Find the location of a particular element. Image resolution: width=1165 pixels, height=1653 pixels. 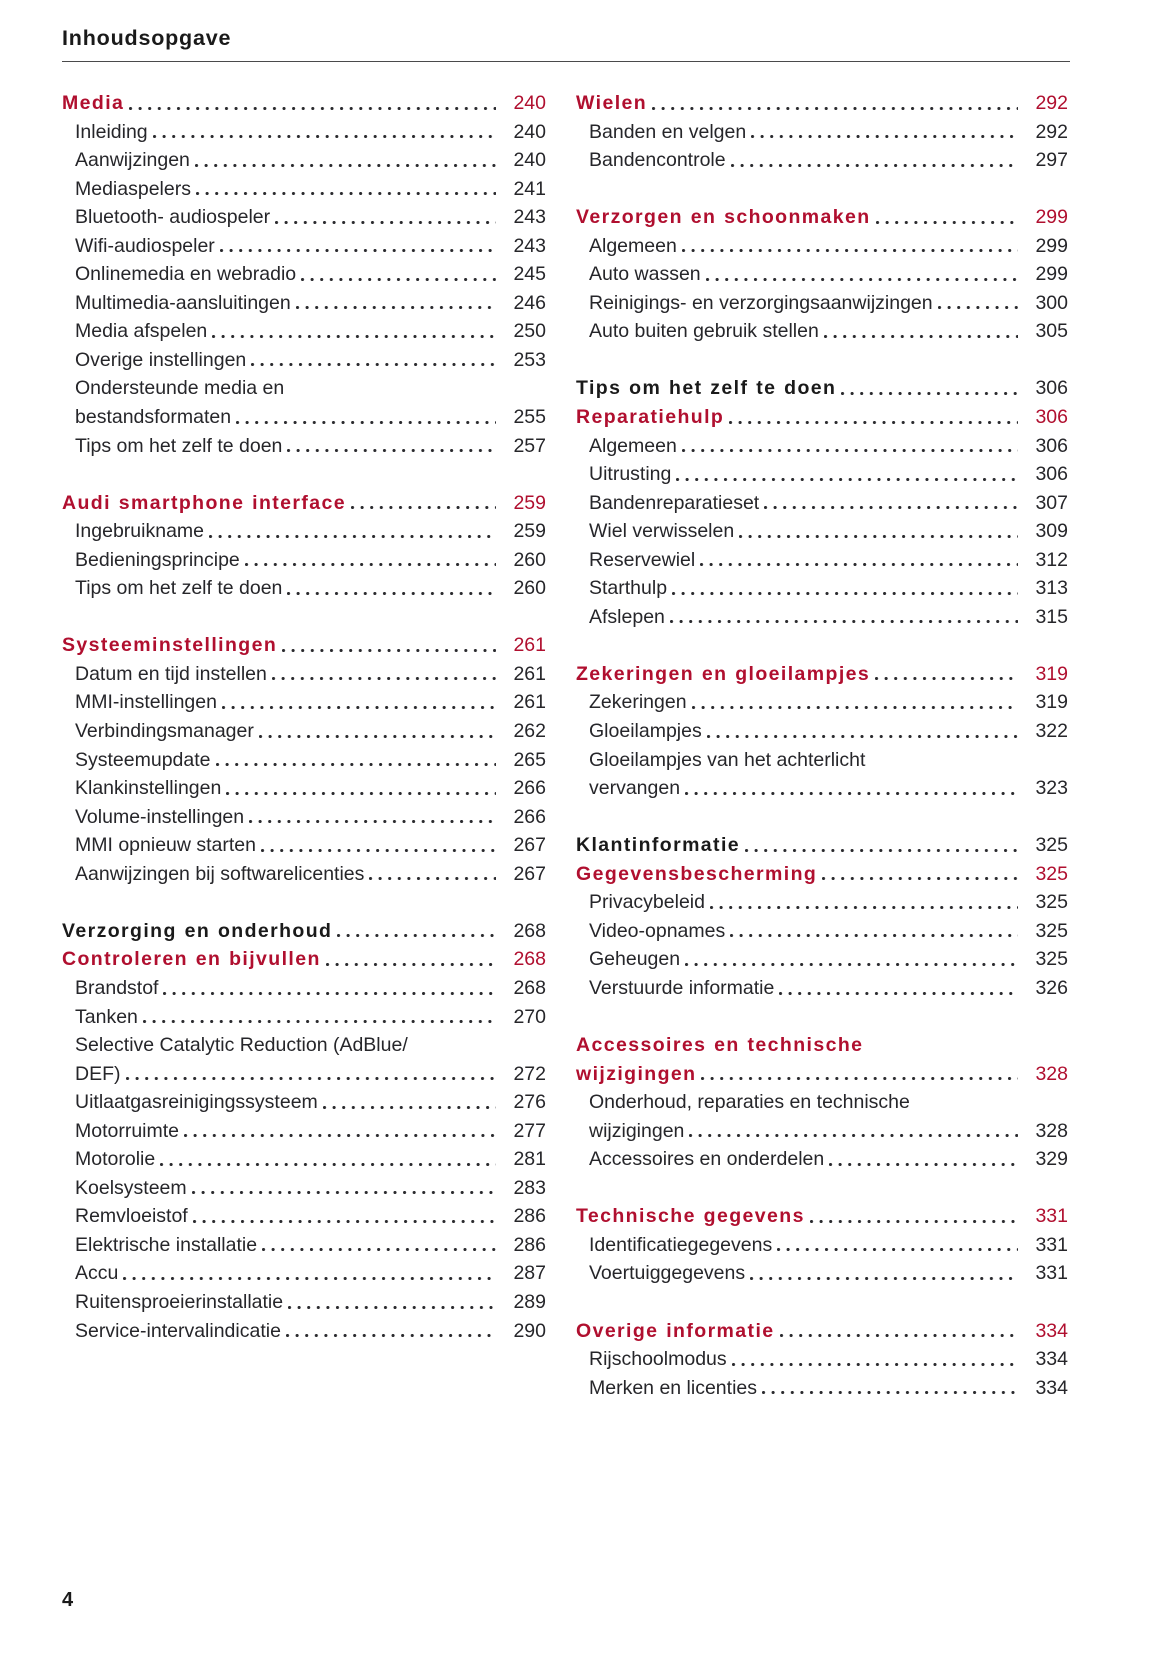

toc-page-number: 292 is located at coordinates (1051, 103).